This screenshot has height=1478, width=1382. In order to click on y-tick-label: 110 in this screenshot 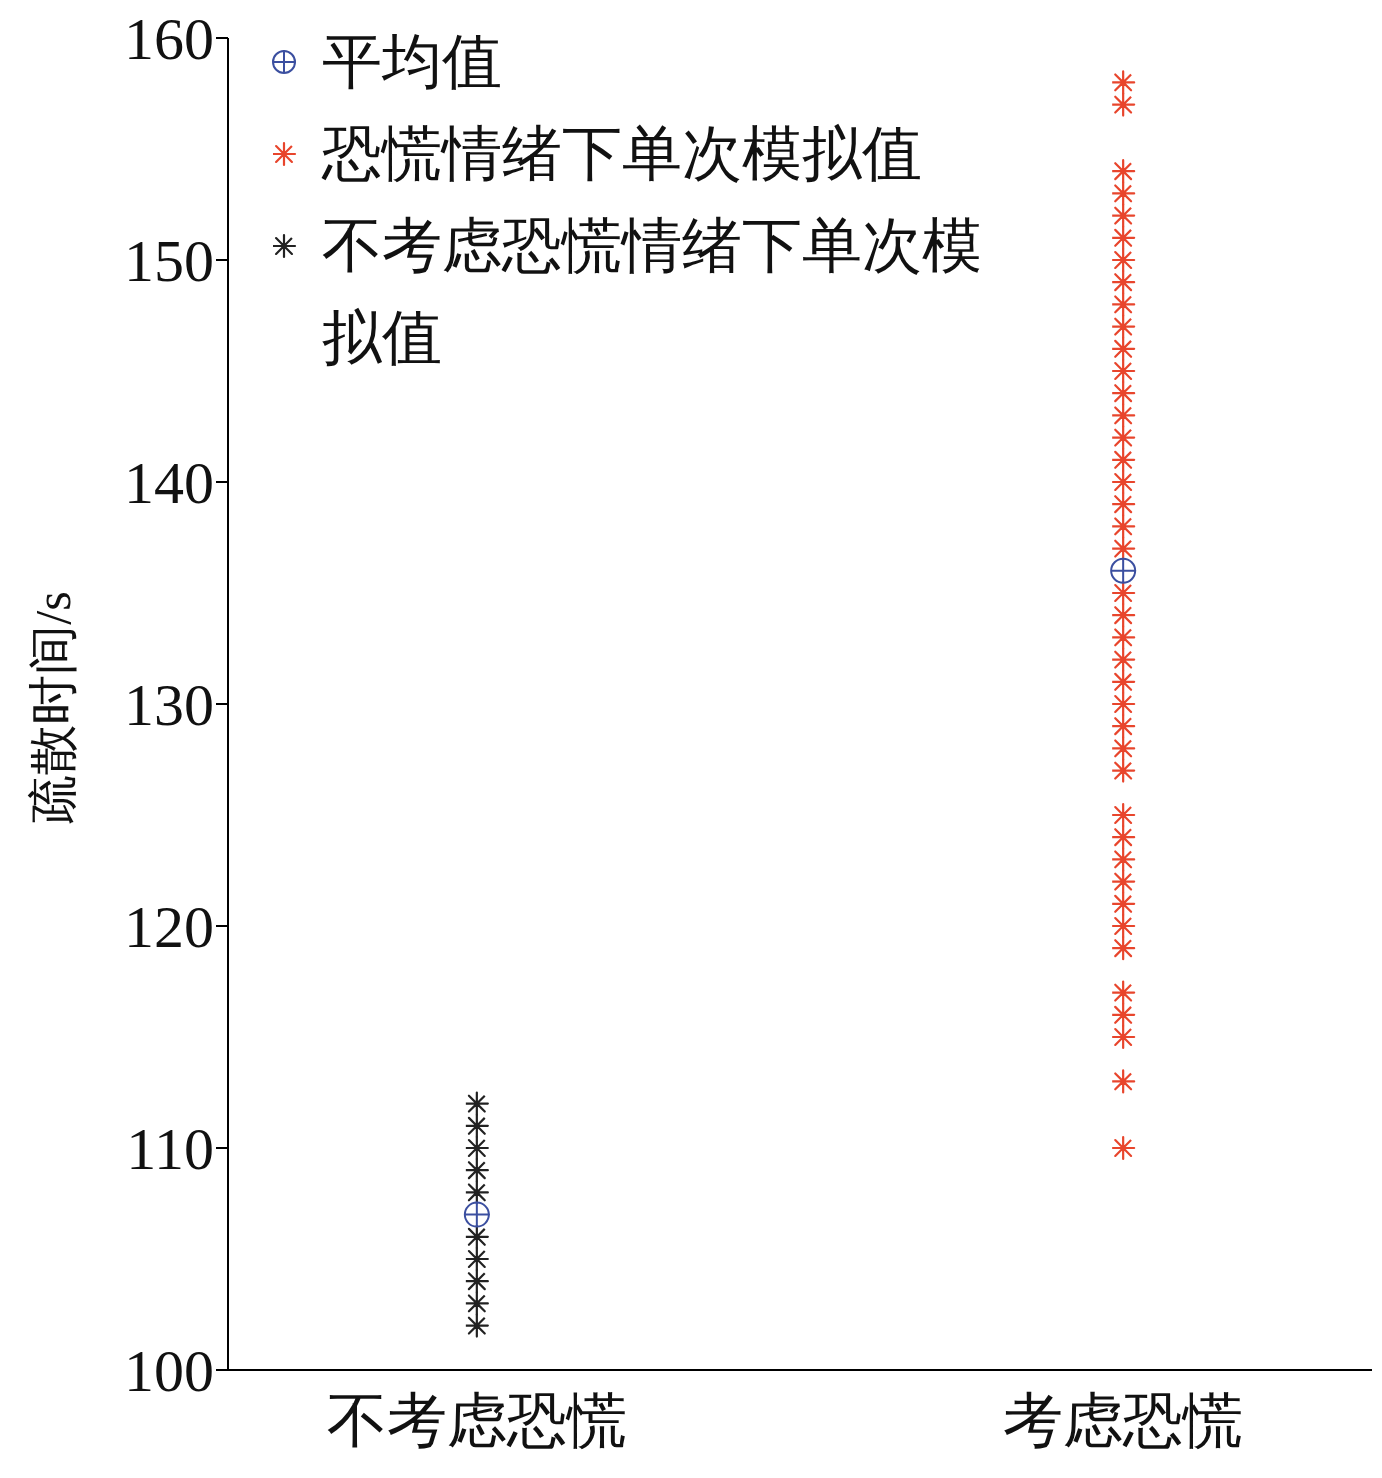, I will do `click(170, 1149)`.